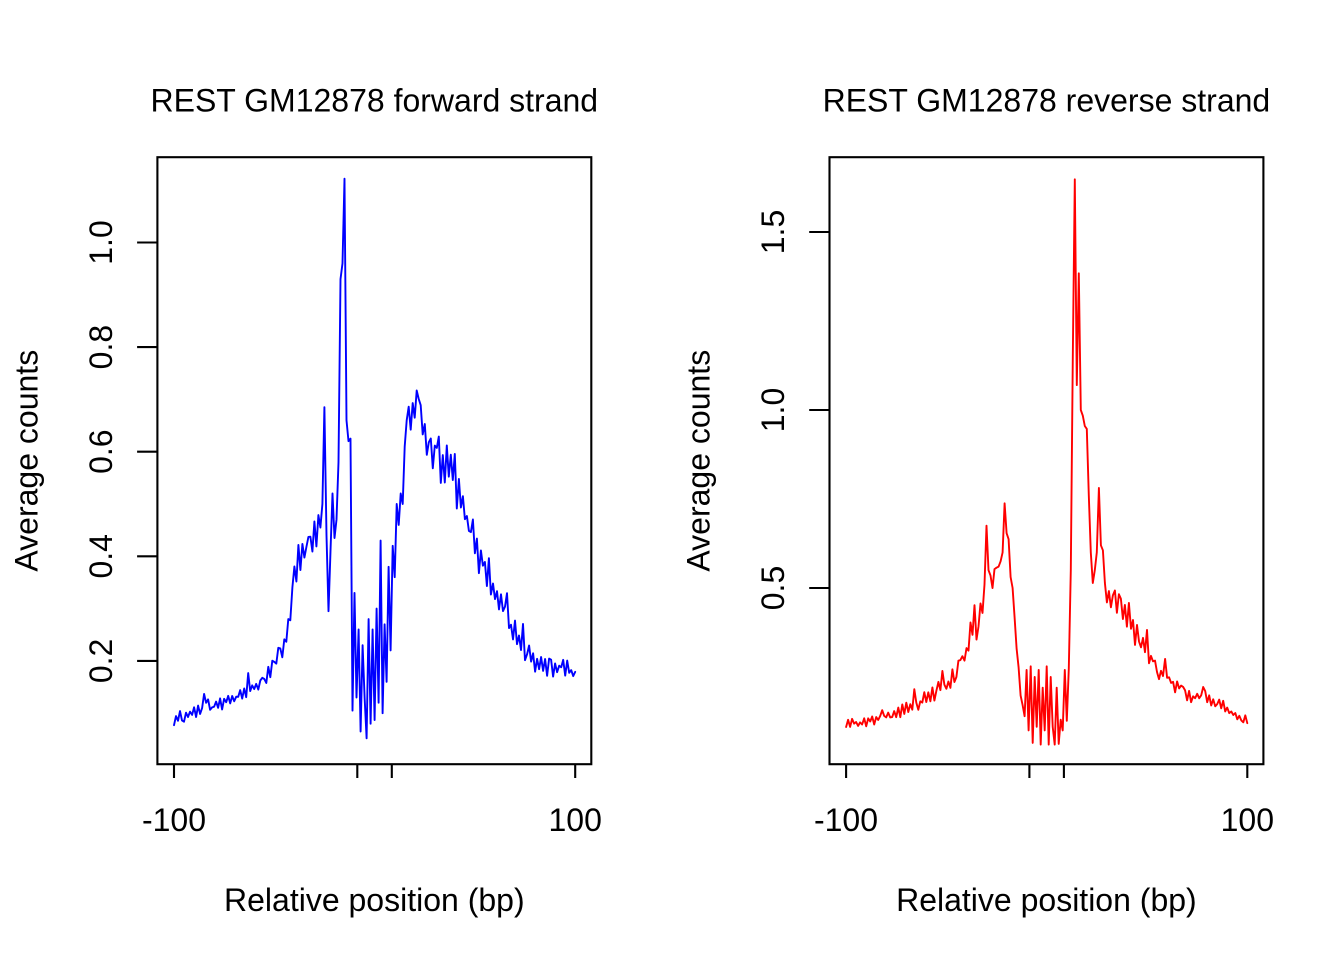 This screenshot has width=1344, height=965. What do you see at coordinates (1047, 101) in the screenshot?
I see `svg-text: REST GM12878 reverse strand` at bounding box center [1047, 101].